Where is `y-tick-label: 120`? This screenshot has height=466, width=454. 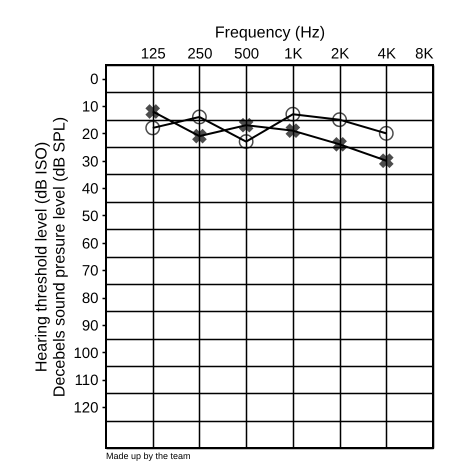
y-tick-label: 120 is located at coordinates (85, 407).